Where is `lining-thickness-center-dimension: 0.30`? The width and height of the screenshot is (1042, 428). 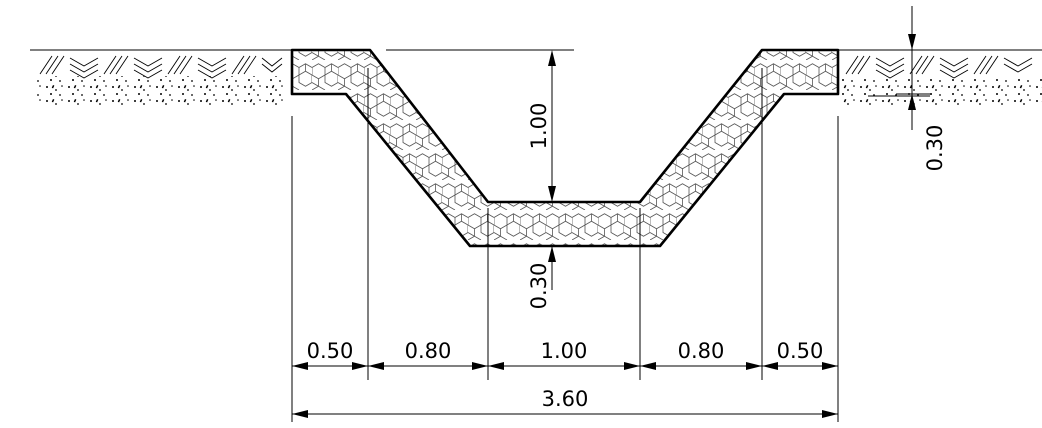 lining-thickness-center-dimension: 0.30 is located at coordinates (541, 277).